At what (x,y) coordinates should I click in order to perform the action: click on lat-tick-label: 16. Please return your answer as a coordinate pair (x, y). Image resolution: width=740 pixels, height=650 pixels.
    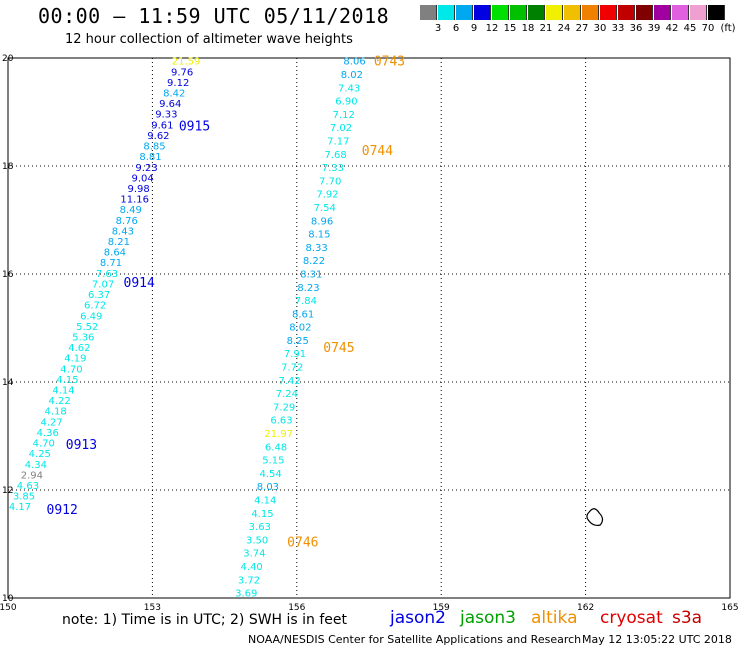
    Looking at the image, I should click on (8, 275).